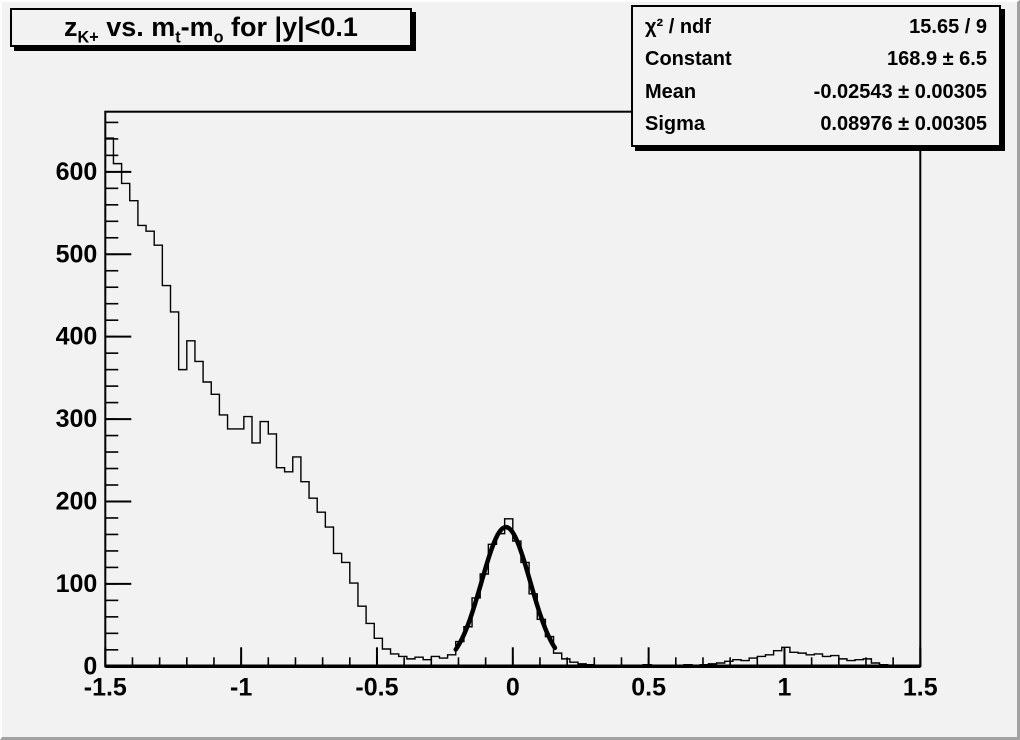  What do you see at coordinates (900, 91) in the screenshot?
I see `stat-value: -0.02543 ± 0.00305` at bounding box center [900, 91].